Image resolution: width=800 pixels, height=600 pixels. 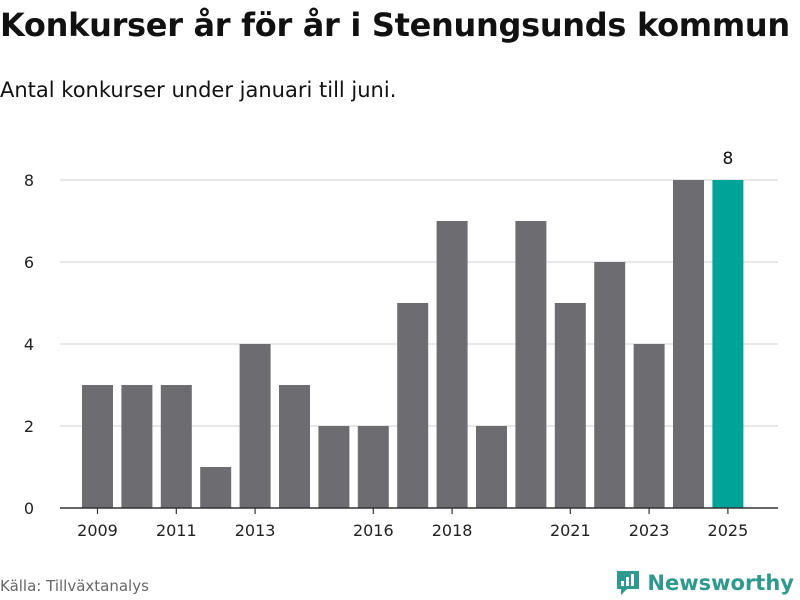 What do you see at coordinates (29, 262) in the screenshot?
I see `y-tick-label: 6` at bounding box center [29, 262].